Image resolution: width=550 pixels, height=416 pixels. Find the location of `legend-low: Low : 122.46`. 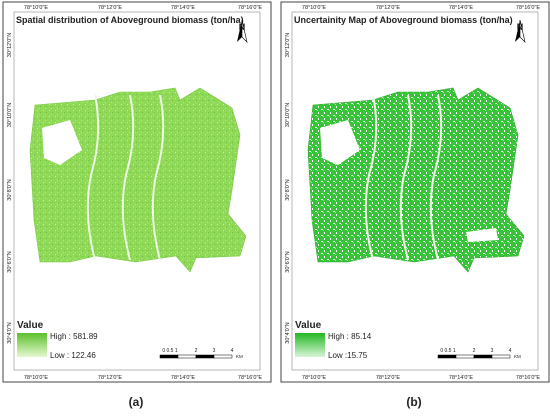

legend-low: Low : 122.46 is located at coordinates (73, 355).